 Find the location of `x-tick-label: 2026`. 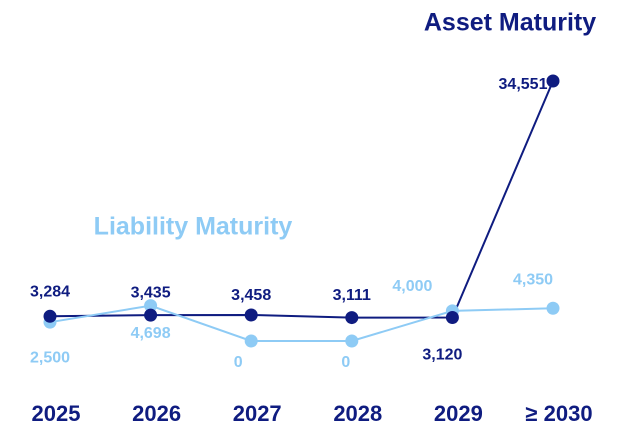

x-tick-label: 2026 is located at coordinates (156, 413).